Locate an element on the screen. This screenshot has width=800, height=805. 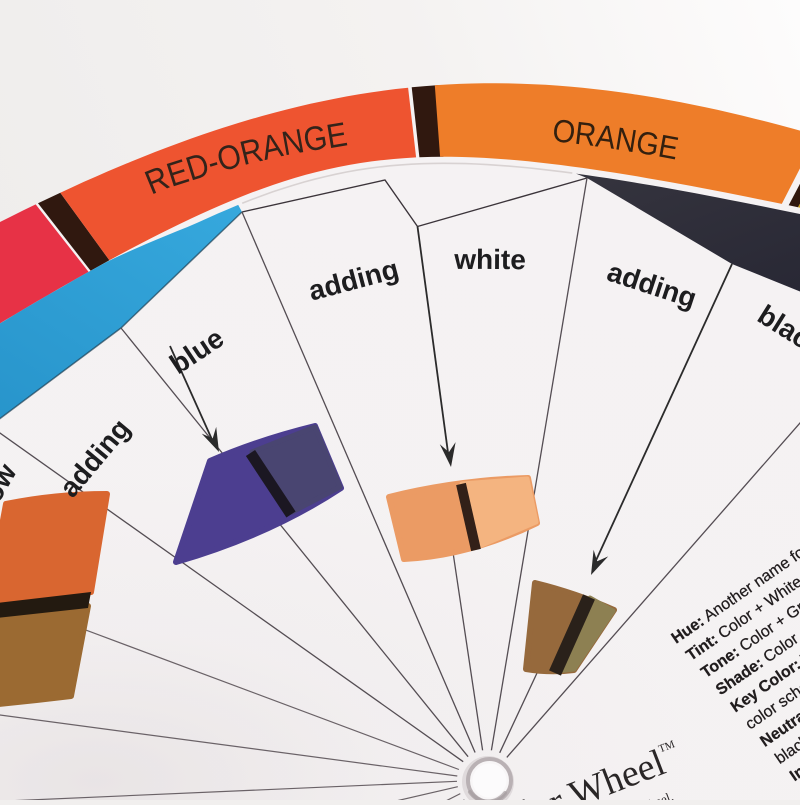
svg-text: white is located at coordinates (489, 259).